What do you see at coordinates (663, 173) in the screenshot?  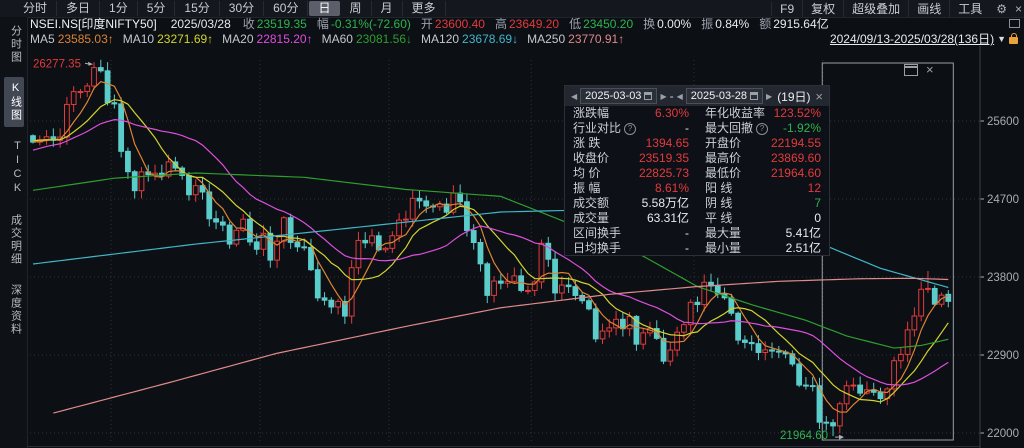 I see `stats-value: 22825.73` at bounding box center [663, 173].